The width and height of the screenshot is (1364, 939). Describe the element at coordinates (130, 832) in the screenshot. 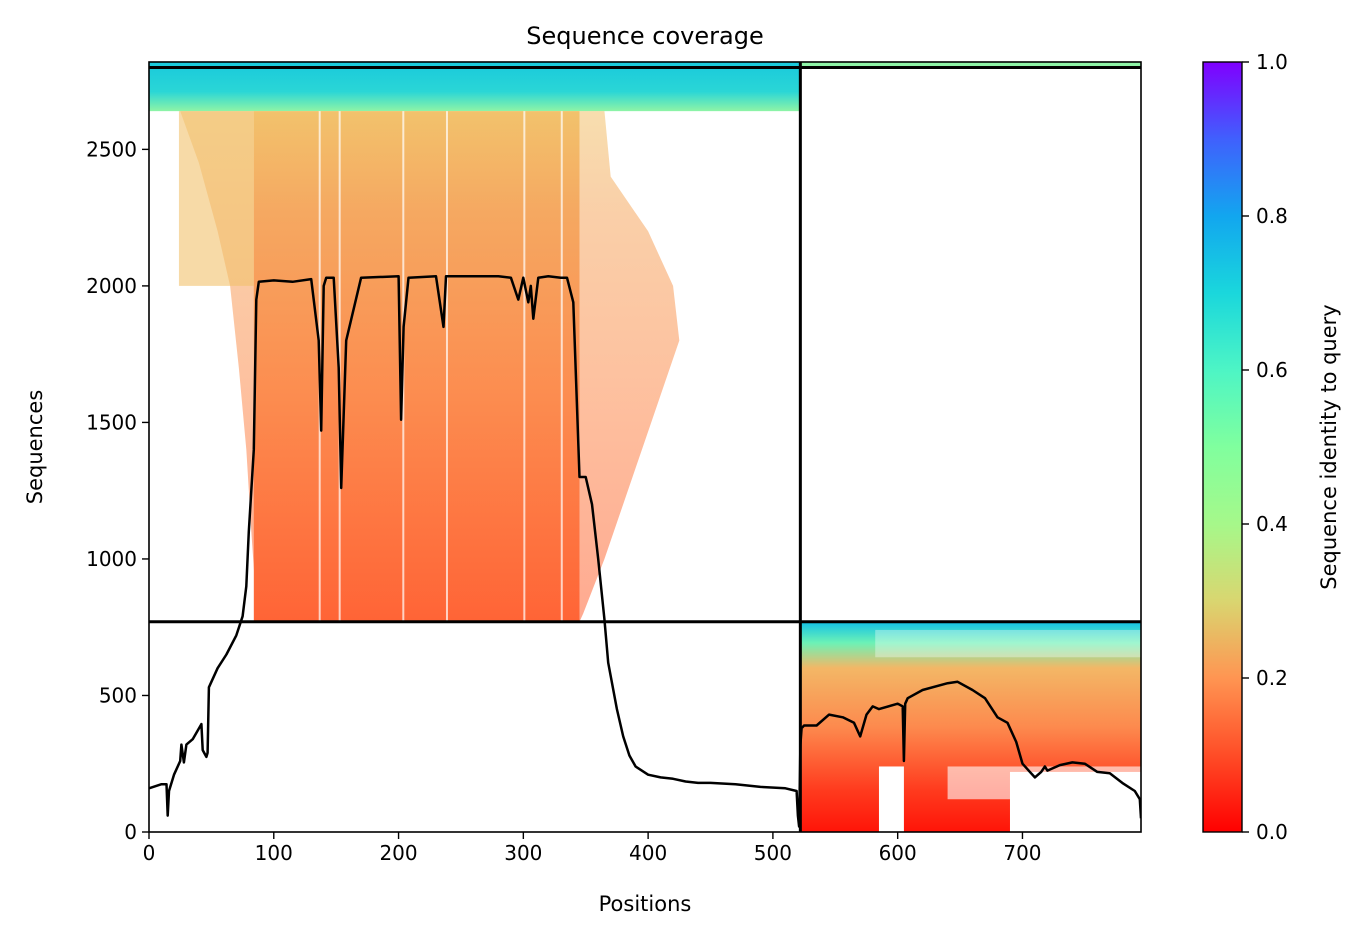

I see `y-tick-label: 0` at that location.